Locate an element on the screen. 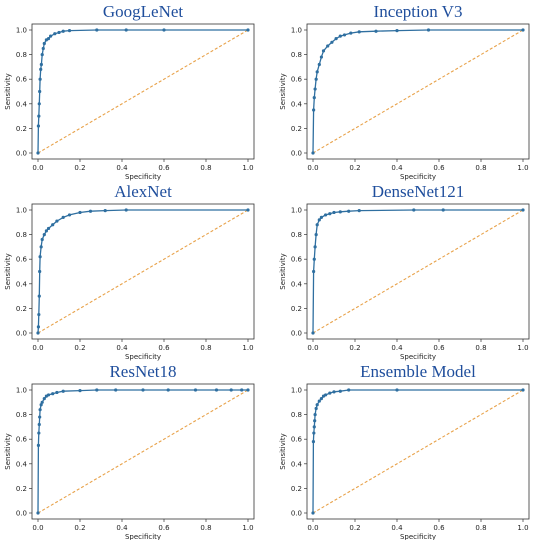 The height and width of the screenshot is (540, 550). chart-title: AlexNet is located at coordinates (143, 191).